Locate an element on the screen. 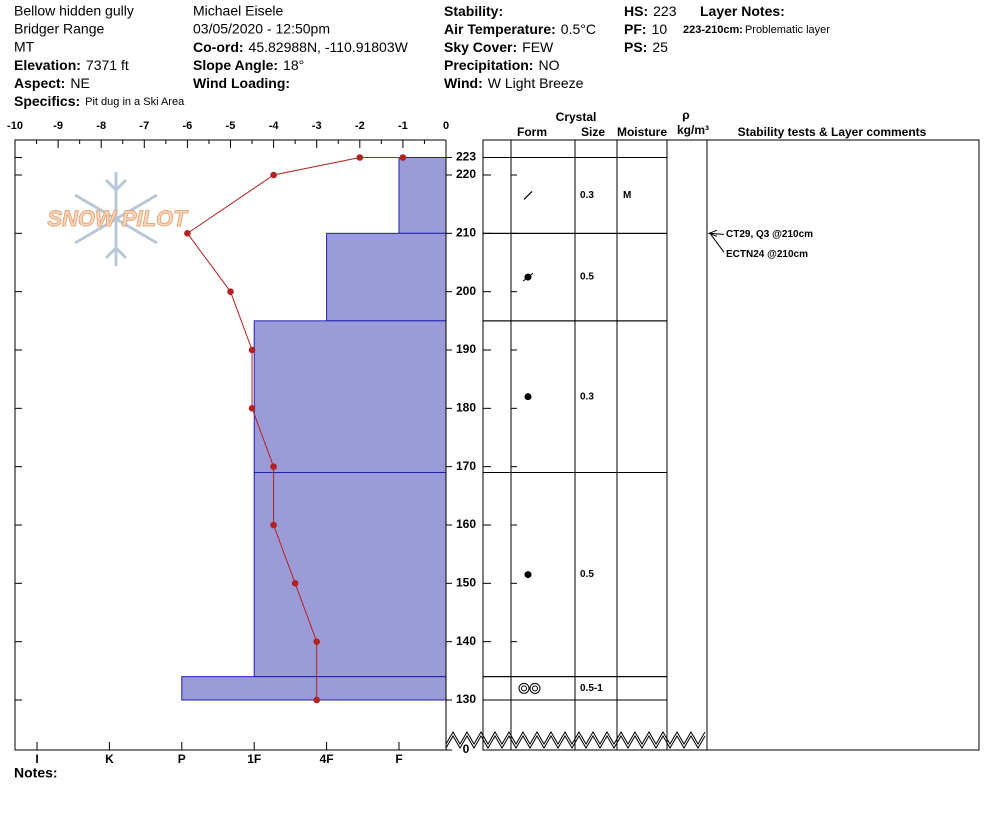 Image resolution: width=994 pixels, height=840 pixels. y-tick-label: 160 is located at coordinates (466, 524).